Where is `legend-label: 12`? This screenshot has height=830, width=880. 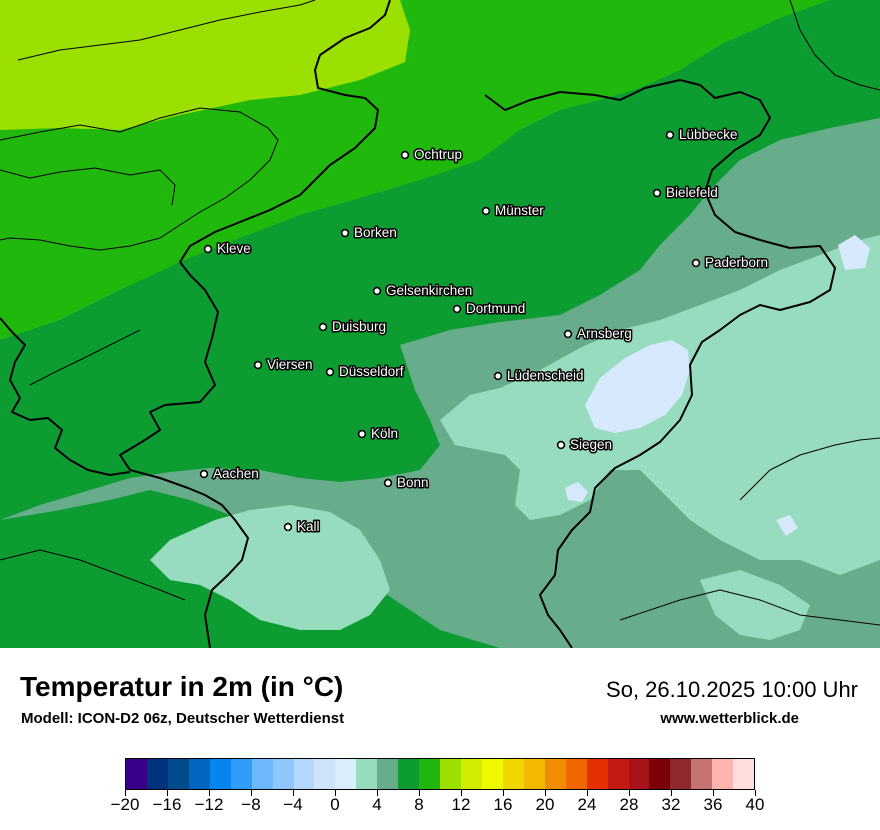 legend-label: 12 is located at coordinates (461, 804).